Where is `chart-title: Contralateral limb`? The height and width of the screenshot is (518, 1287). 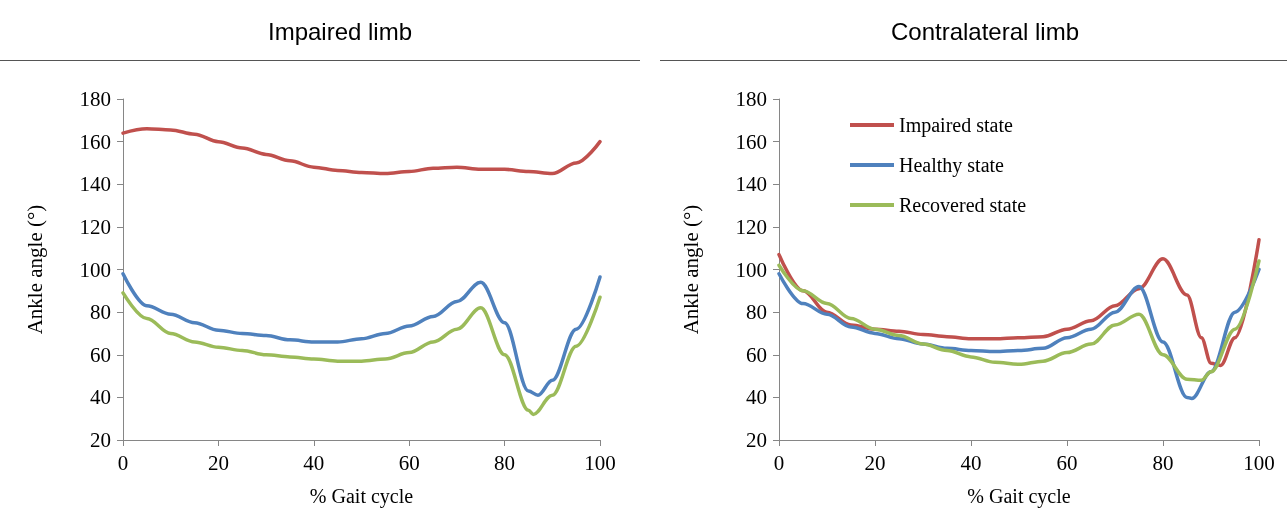 chart-title: Contralateral limb is located at coordinates (985, 31).